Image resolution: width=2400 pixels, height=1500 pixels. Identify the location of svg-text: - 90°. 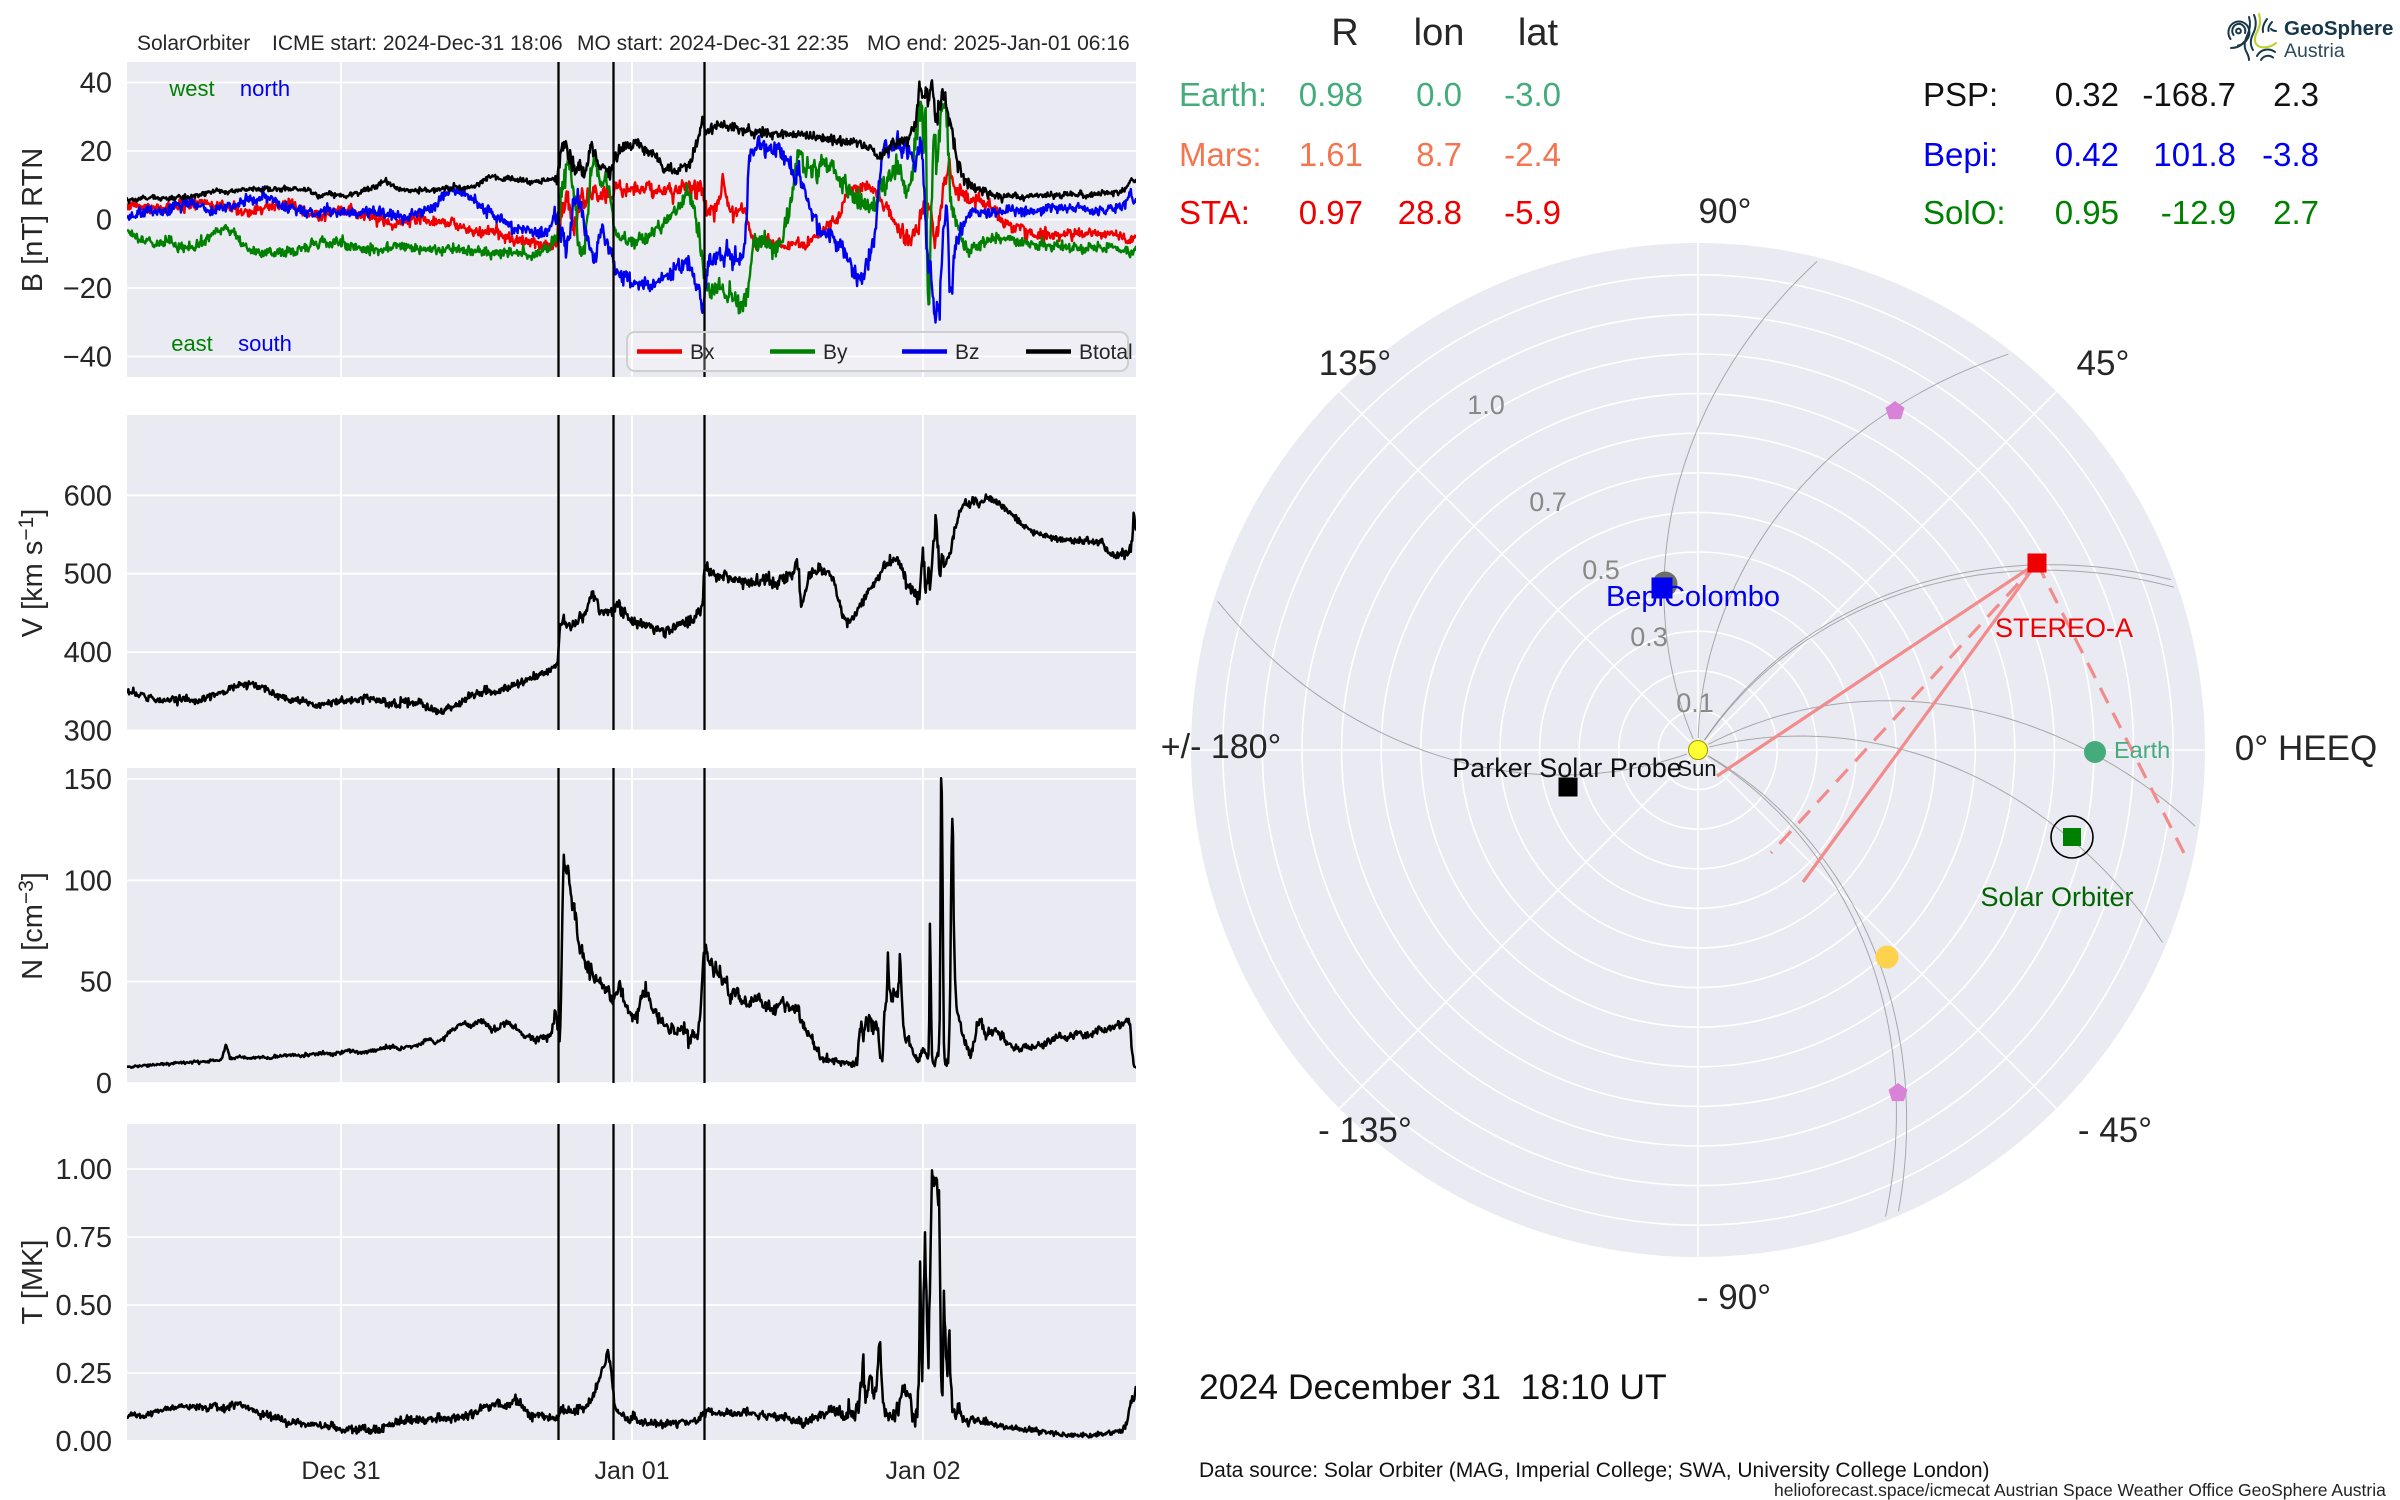
(1734, 1297).